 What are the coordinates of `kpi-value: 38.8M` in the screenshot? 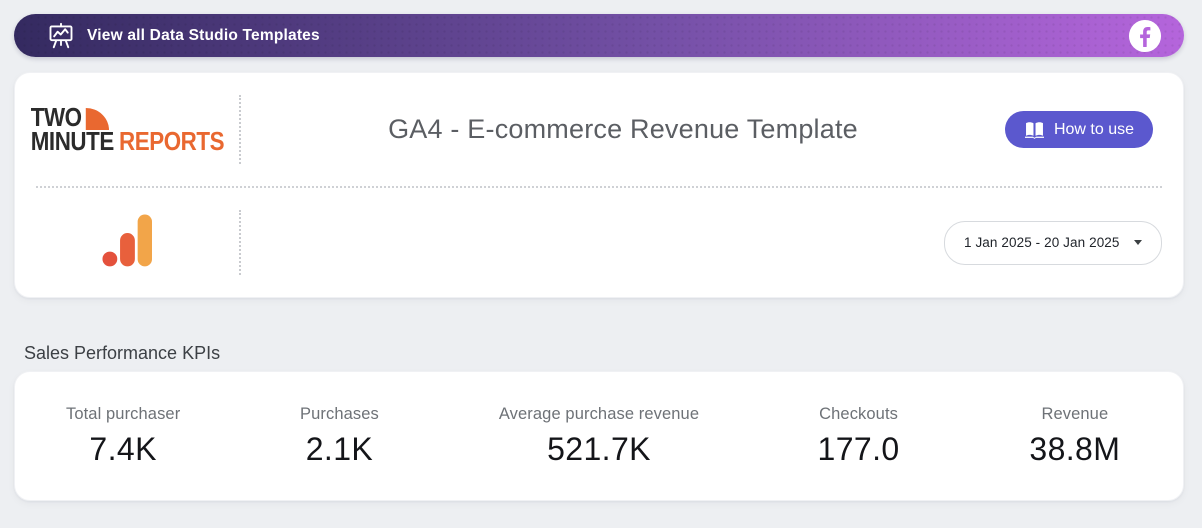 It's located at (1075, 448).